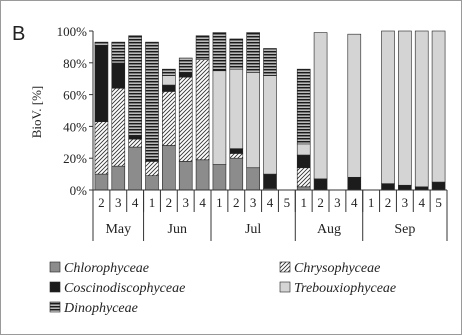 The image size is (462, 335). What do you see at coordinates (404, 229) in the screenshot?
I see `month-label: Sep` at bounding box center [404, 229].